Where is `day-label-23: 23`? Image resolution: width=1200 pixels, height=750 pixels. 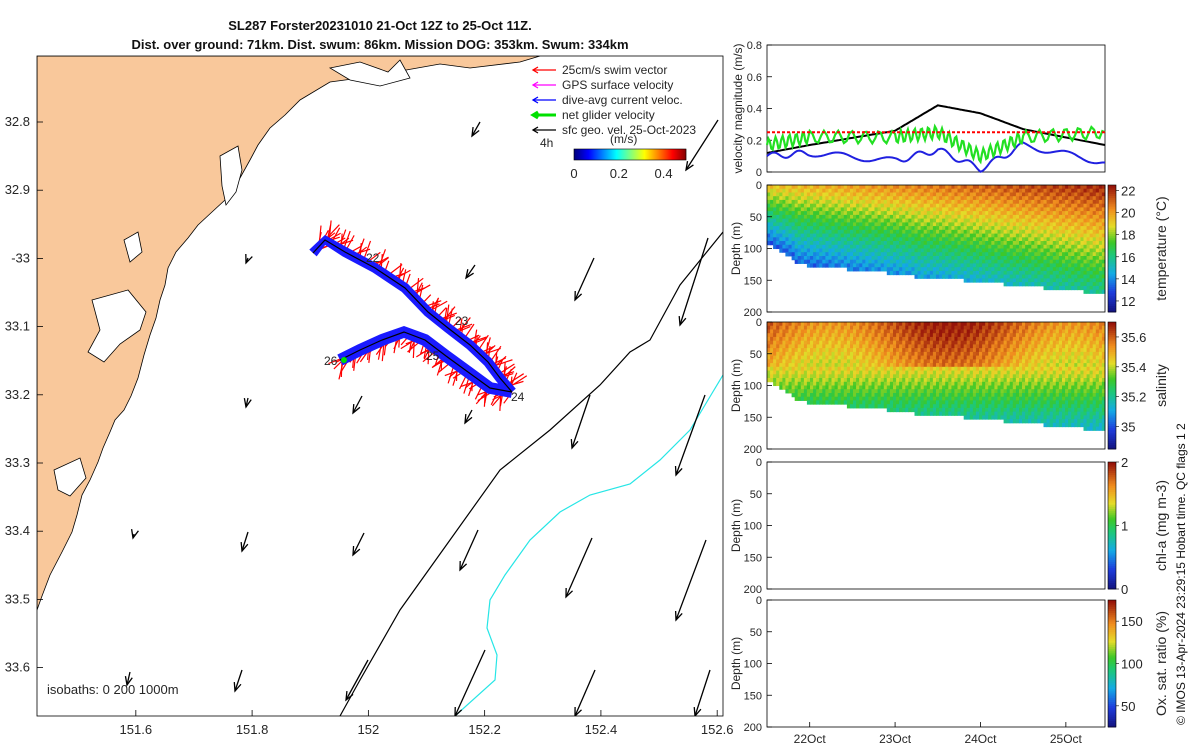 day-label-23: 23 is located at coordinates (462, 321).